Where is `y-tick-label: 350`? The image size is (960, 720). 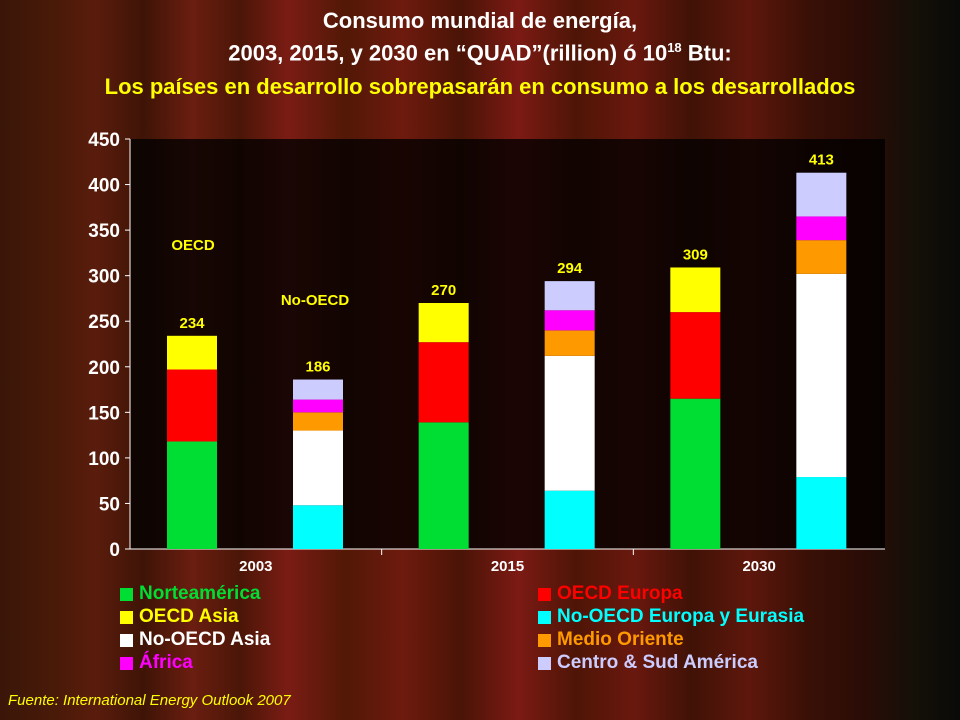
y-tick-label: 350 is located at coordinates (104, 231).